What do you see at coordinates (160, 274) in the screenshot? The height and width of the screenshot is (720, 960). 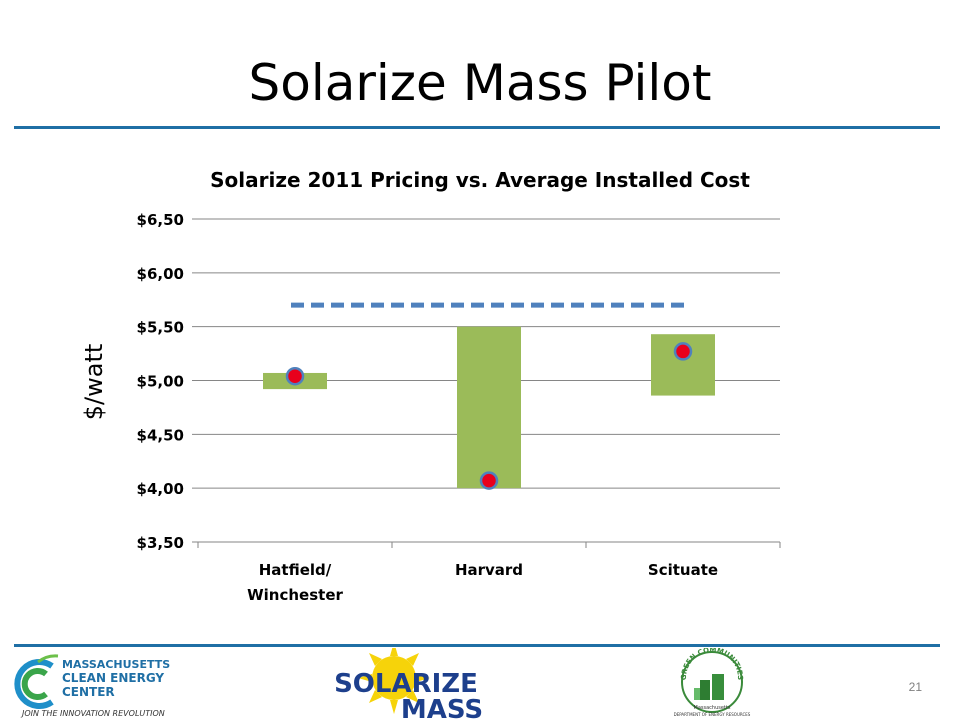 I see `y-tick-label: $6,00` at bounding box center [160, 274].